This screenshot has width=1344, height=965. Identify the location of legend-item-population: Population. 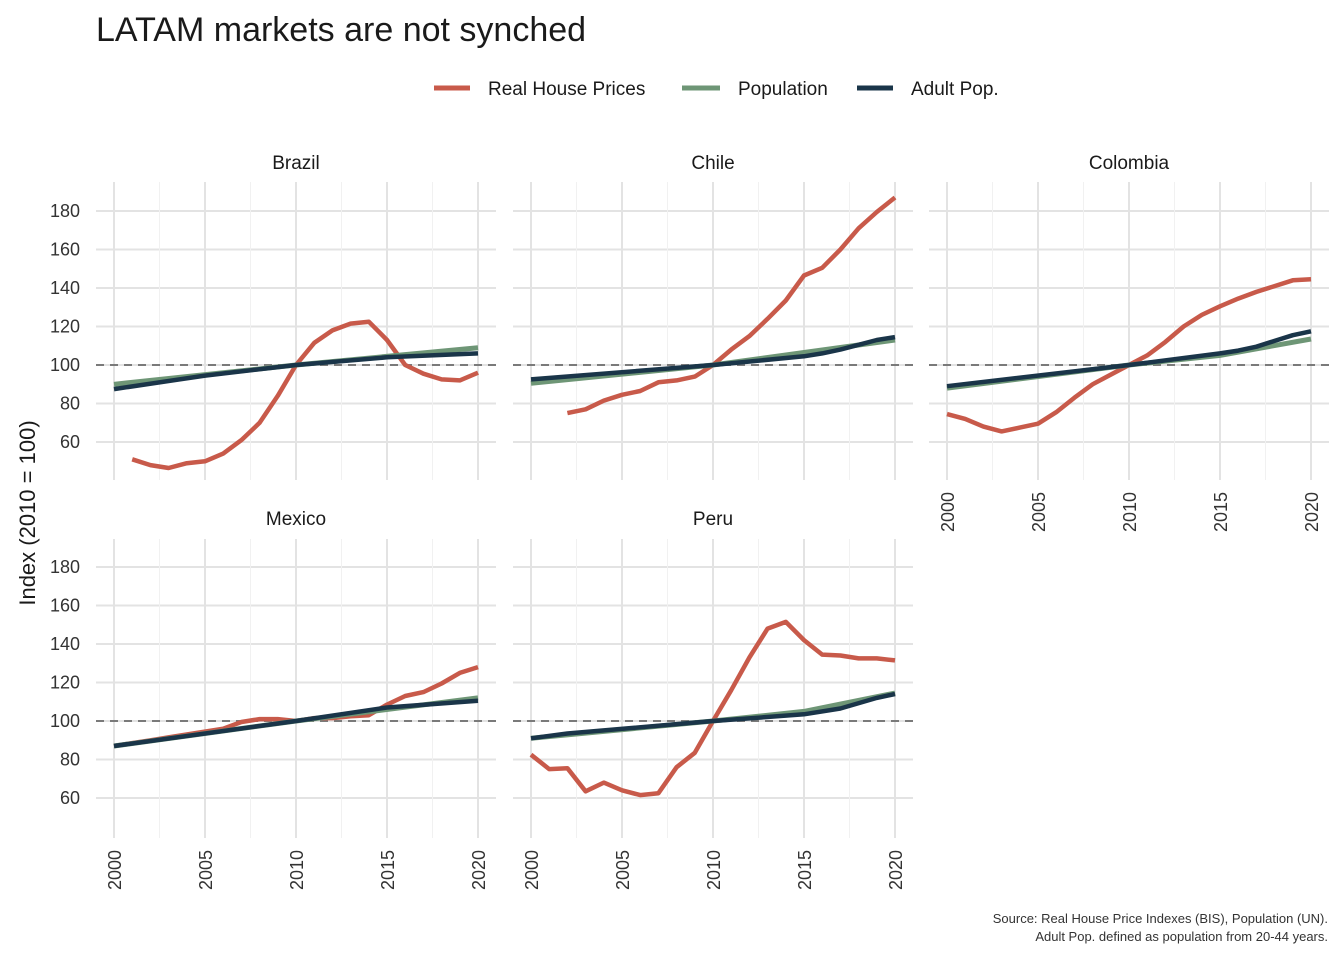
(755, 89).